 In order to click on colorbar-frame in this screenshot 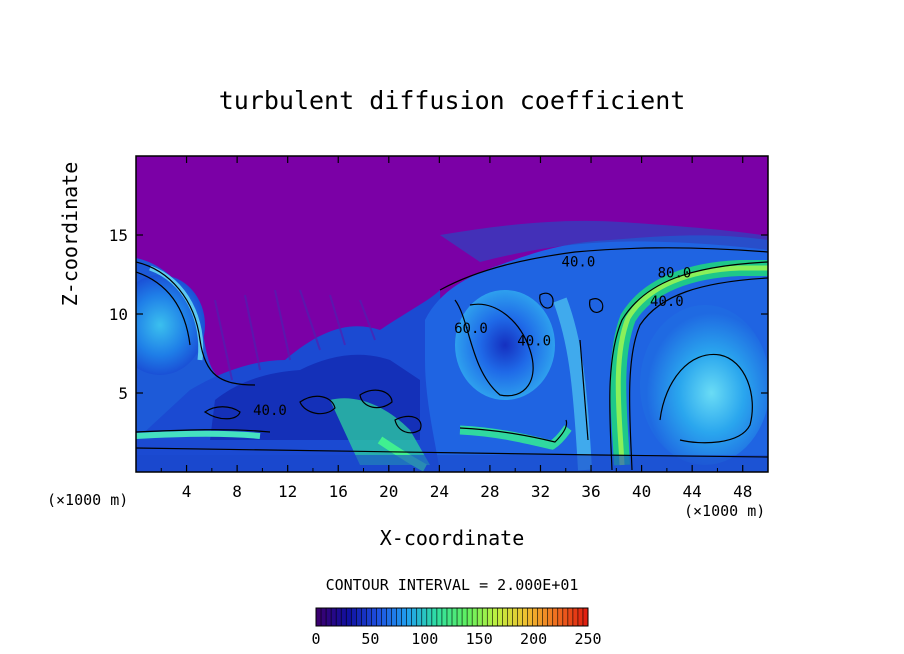, I will do `click(452, 617)`.